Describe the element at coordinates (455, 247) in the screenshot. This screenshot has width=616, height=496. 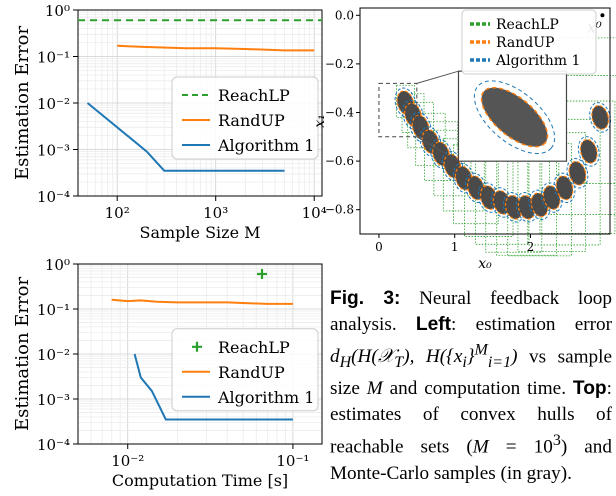
I see `x-tick-label: 1` at that location.